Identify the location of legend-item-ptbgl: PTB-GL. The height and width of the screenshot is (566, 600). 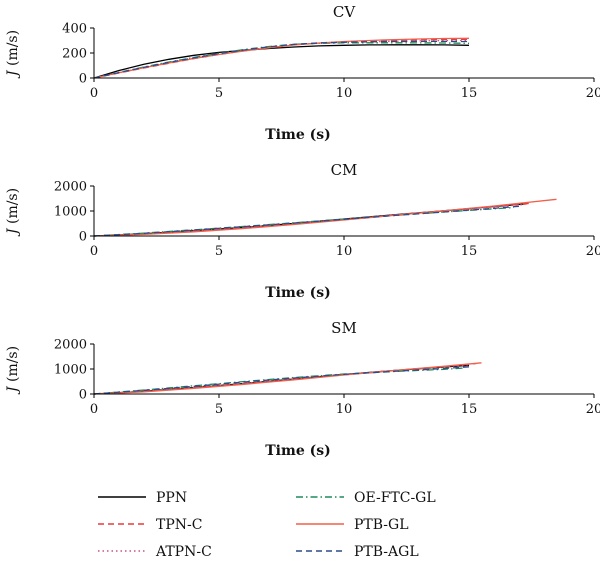
(352, 525).